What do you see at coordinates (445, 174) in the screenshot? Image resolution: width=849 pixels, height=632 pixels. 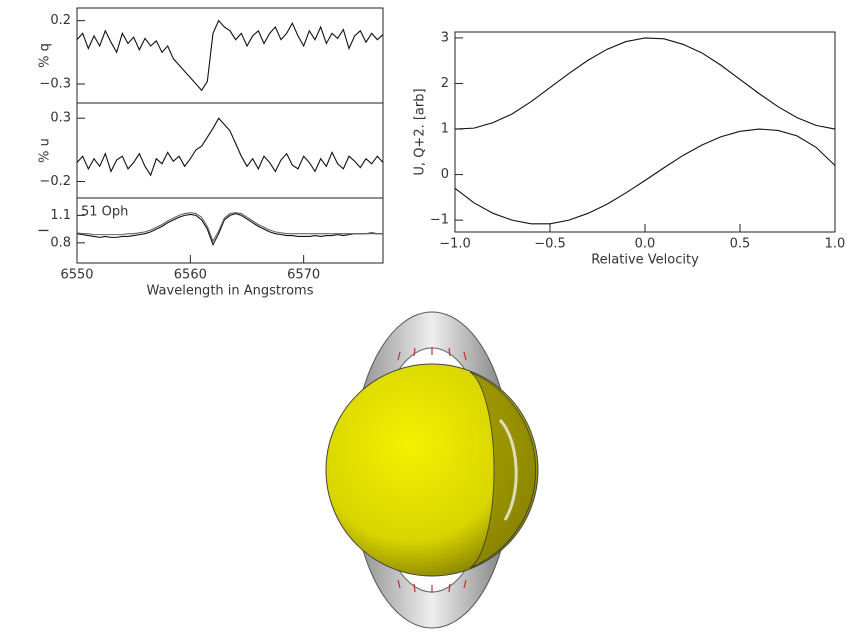 I see `y-tick-label: 0` at bounding box center [445, 174].